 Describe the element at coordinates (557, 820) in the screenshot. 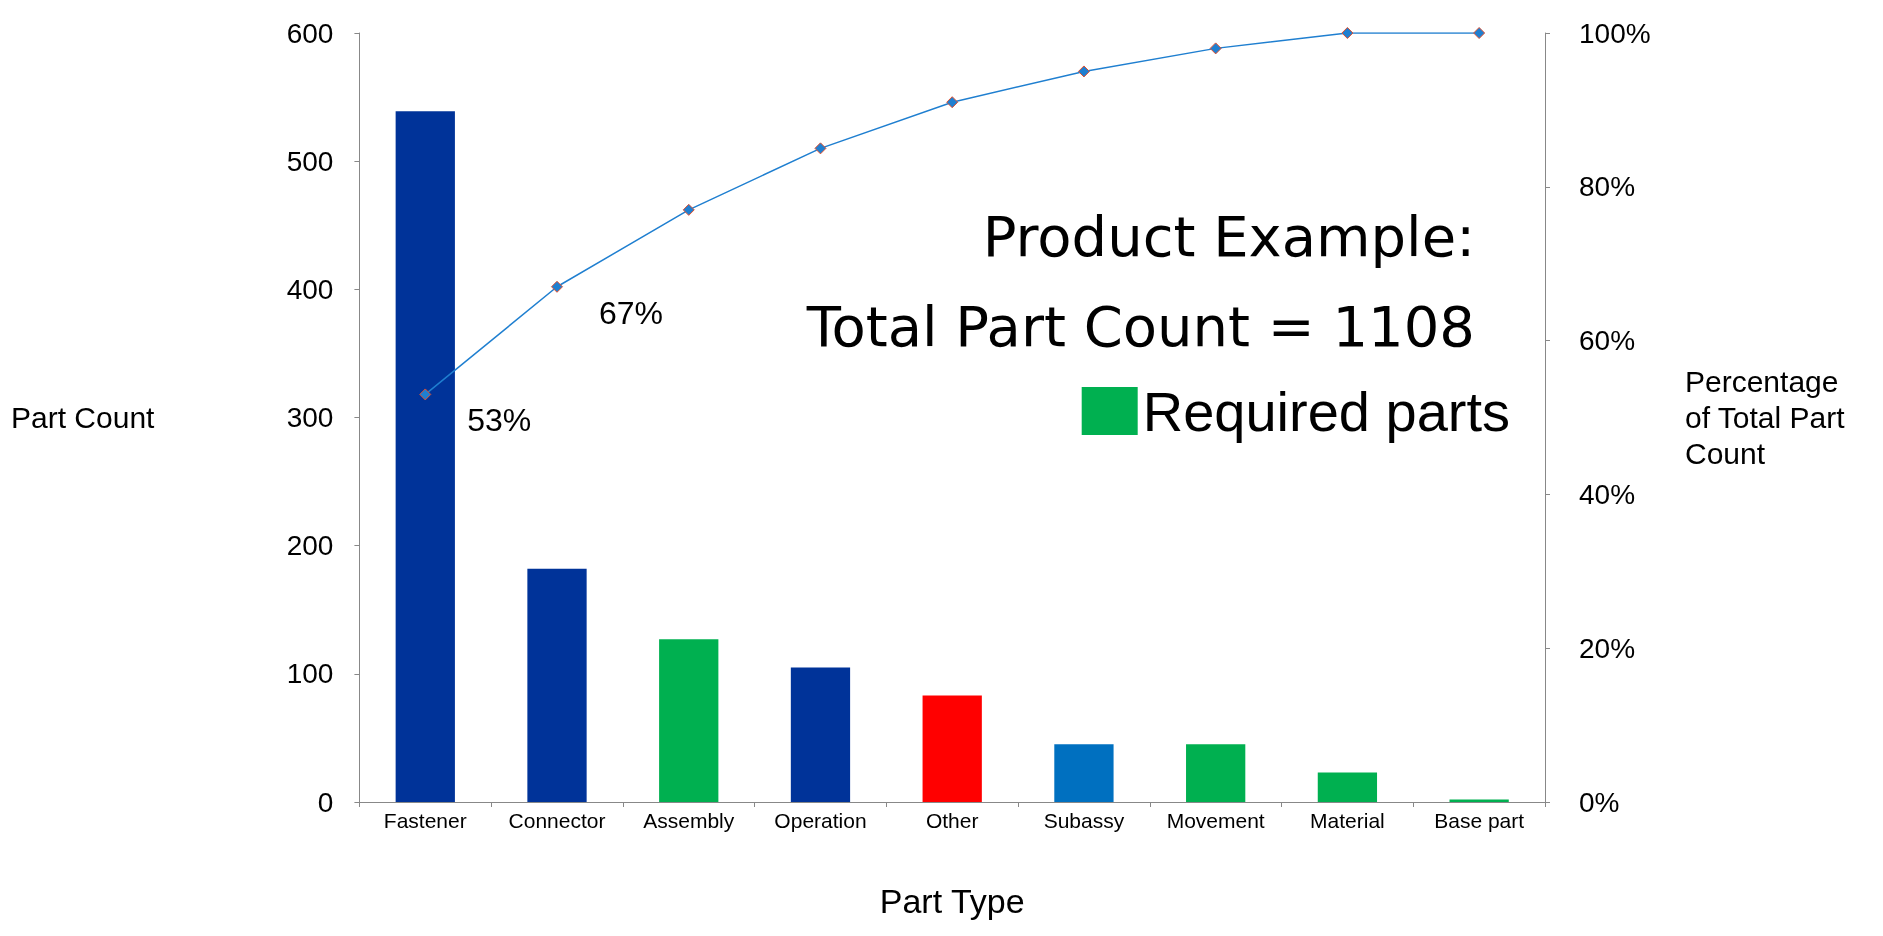

I see `x-tick-label: Connector` at that location.